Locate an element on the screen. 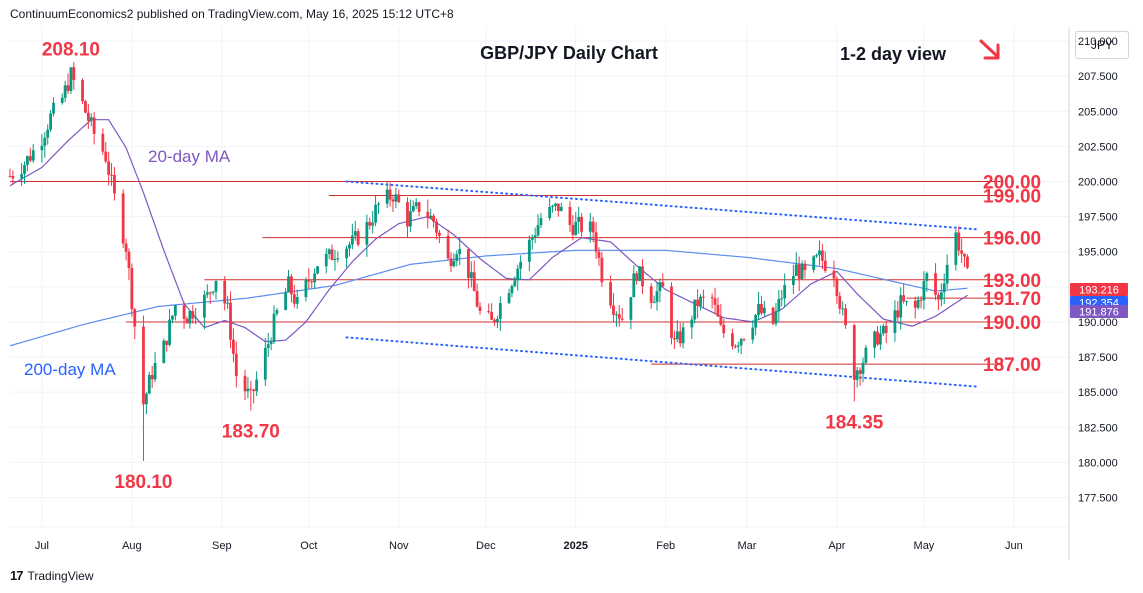  y-tick-label: 177.500 is located at coordinates (1098, 499).